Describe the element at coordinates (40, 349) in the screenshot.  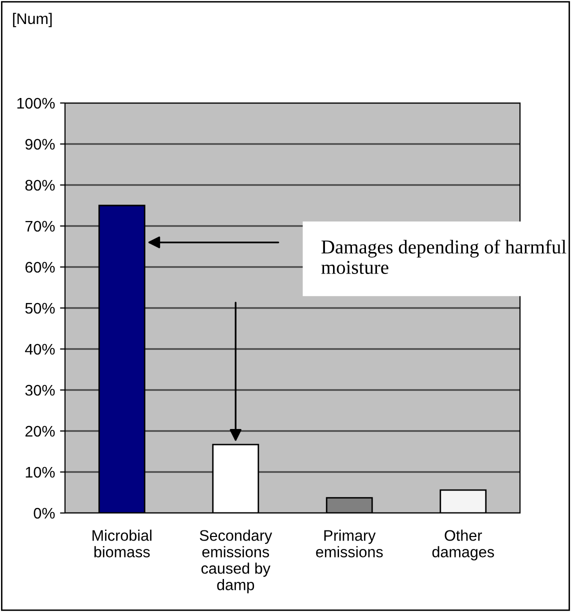
I see `y-tick-label: 40%` at that location.